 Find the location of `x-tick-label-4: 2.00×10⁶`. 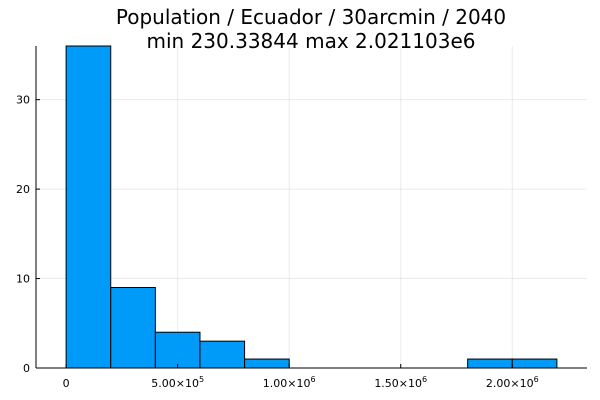

x-tick-label-4: 2.00×10⁶ is located at coordinates (512, 382).